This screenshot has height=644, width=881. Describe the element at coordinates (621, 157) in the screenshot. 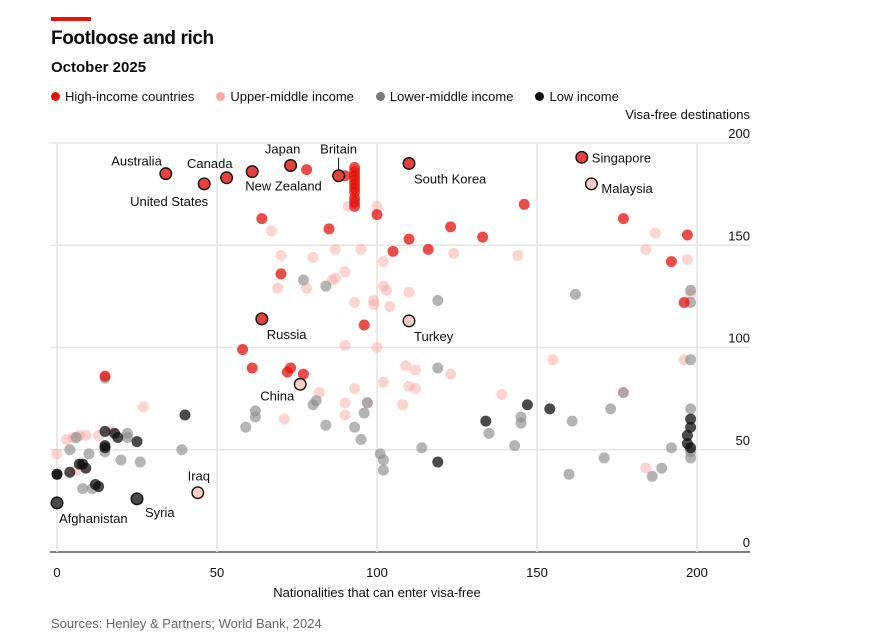

I see `annotation-label: Singapore` at that location.